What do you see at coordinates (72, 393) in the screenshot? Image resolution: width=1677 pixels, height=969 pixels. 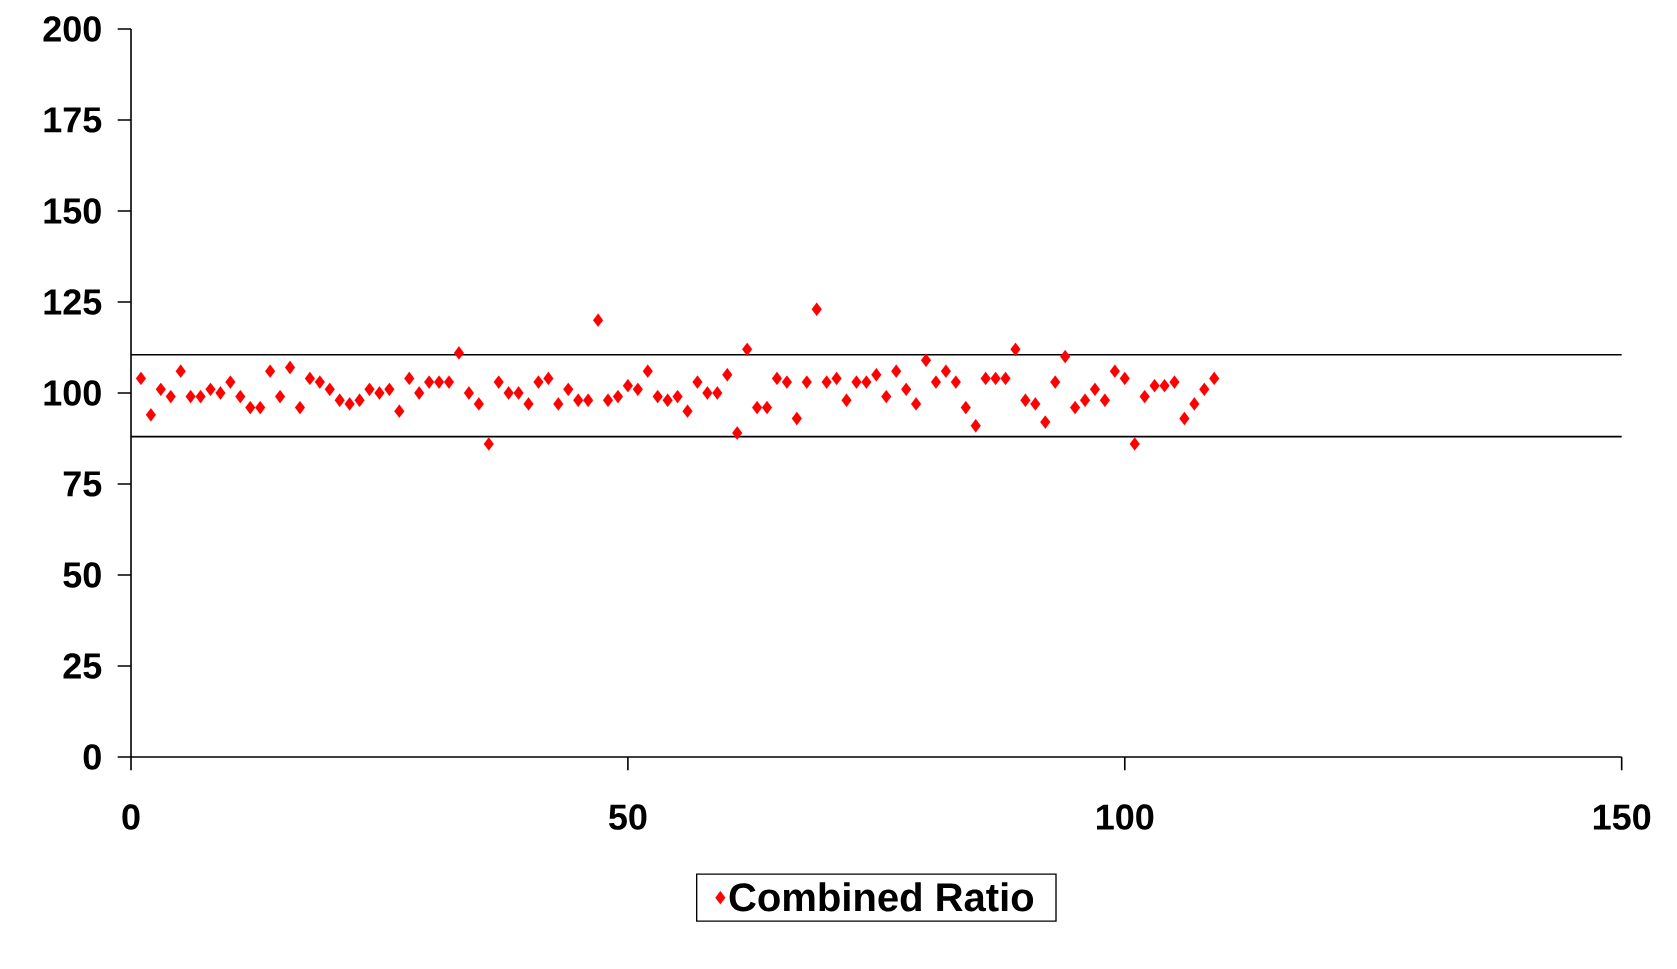 I see `y-tick-label: 100` at bounding box center [72, 393].